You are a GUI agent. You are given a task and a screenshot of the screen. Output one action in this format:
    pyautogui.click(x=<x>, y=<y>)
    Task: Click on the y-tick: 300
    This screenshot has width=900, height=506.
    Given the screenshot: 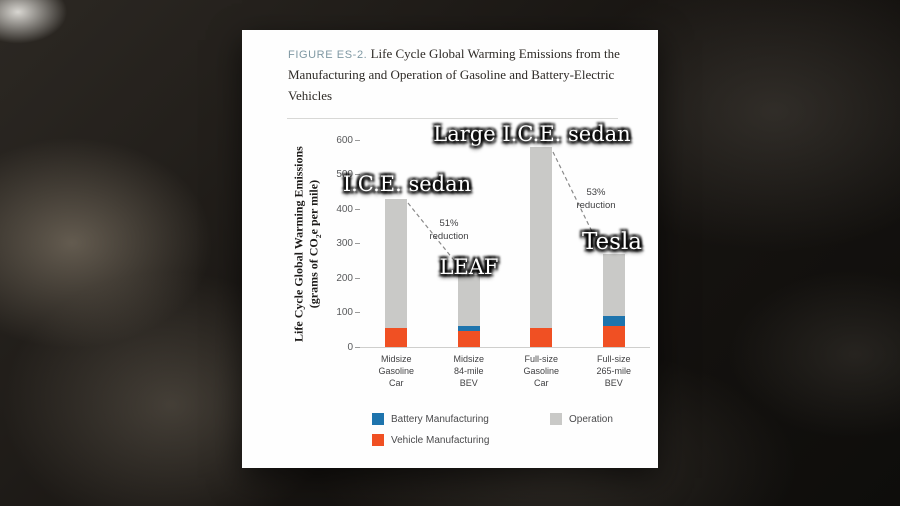 What is the action you would take?
    pyautogui.click(x=343, y=244)
    